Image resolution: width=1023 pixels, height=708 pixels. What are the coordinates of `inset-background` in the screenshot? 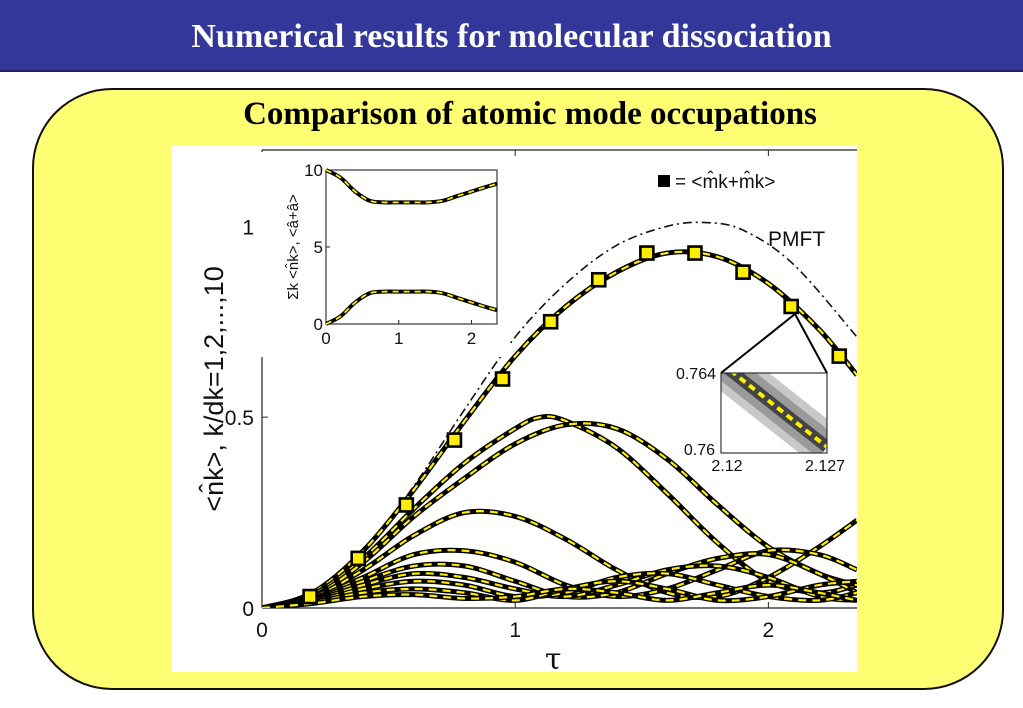 It's located at (384, 254).